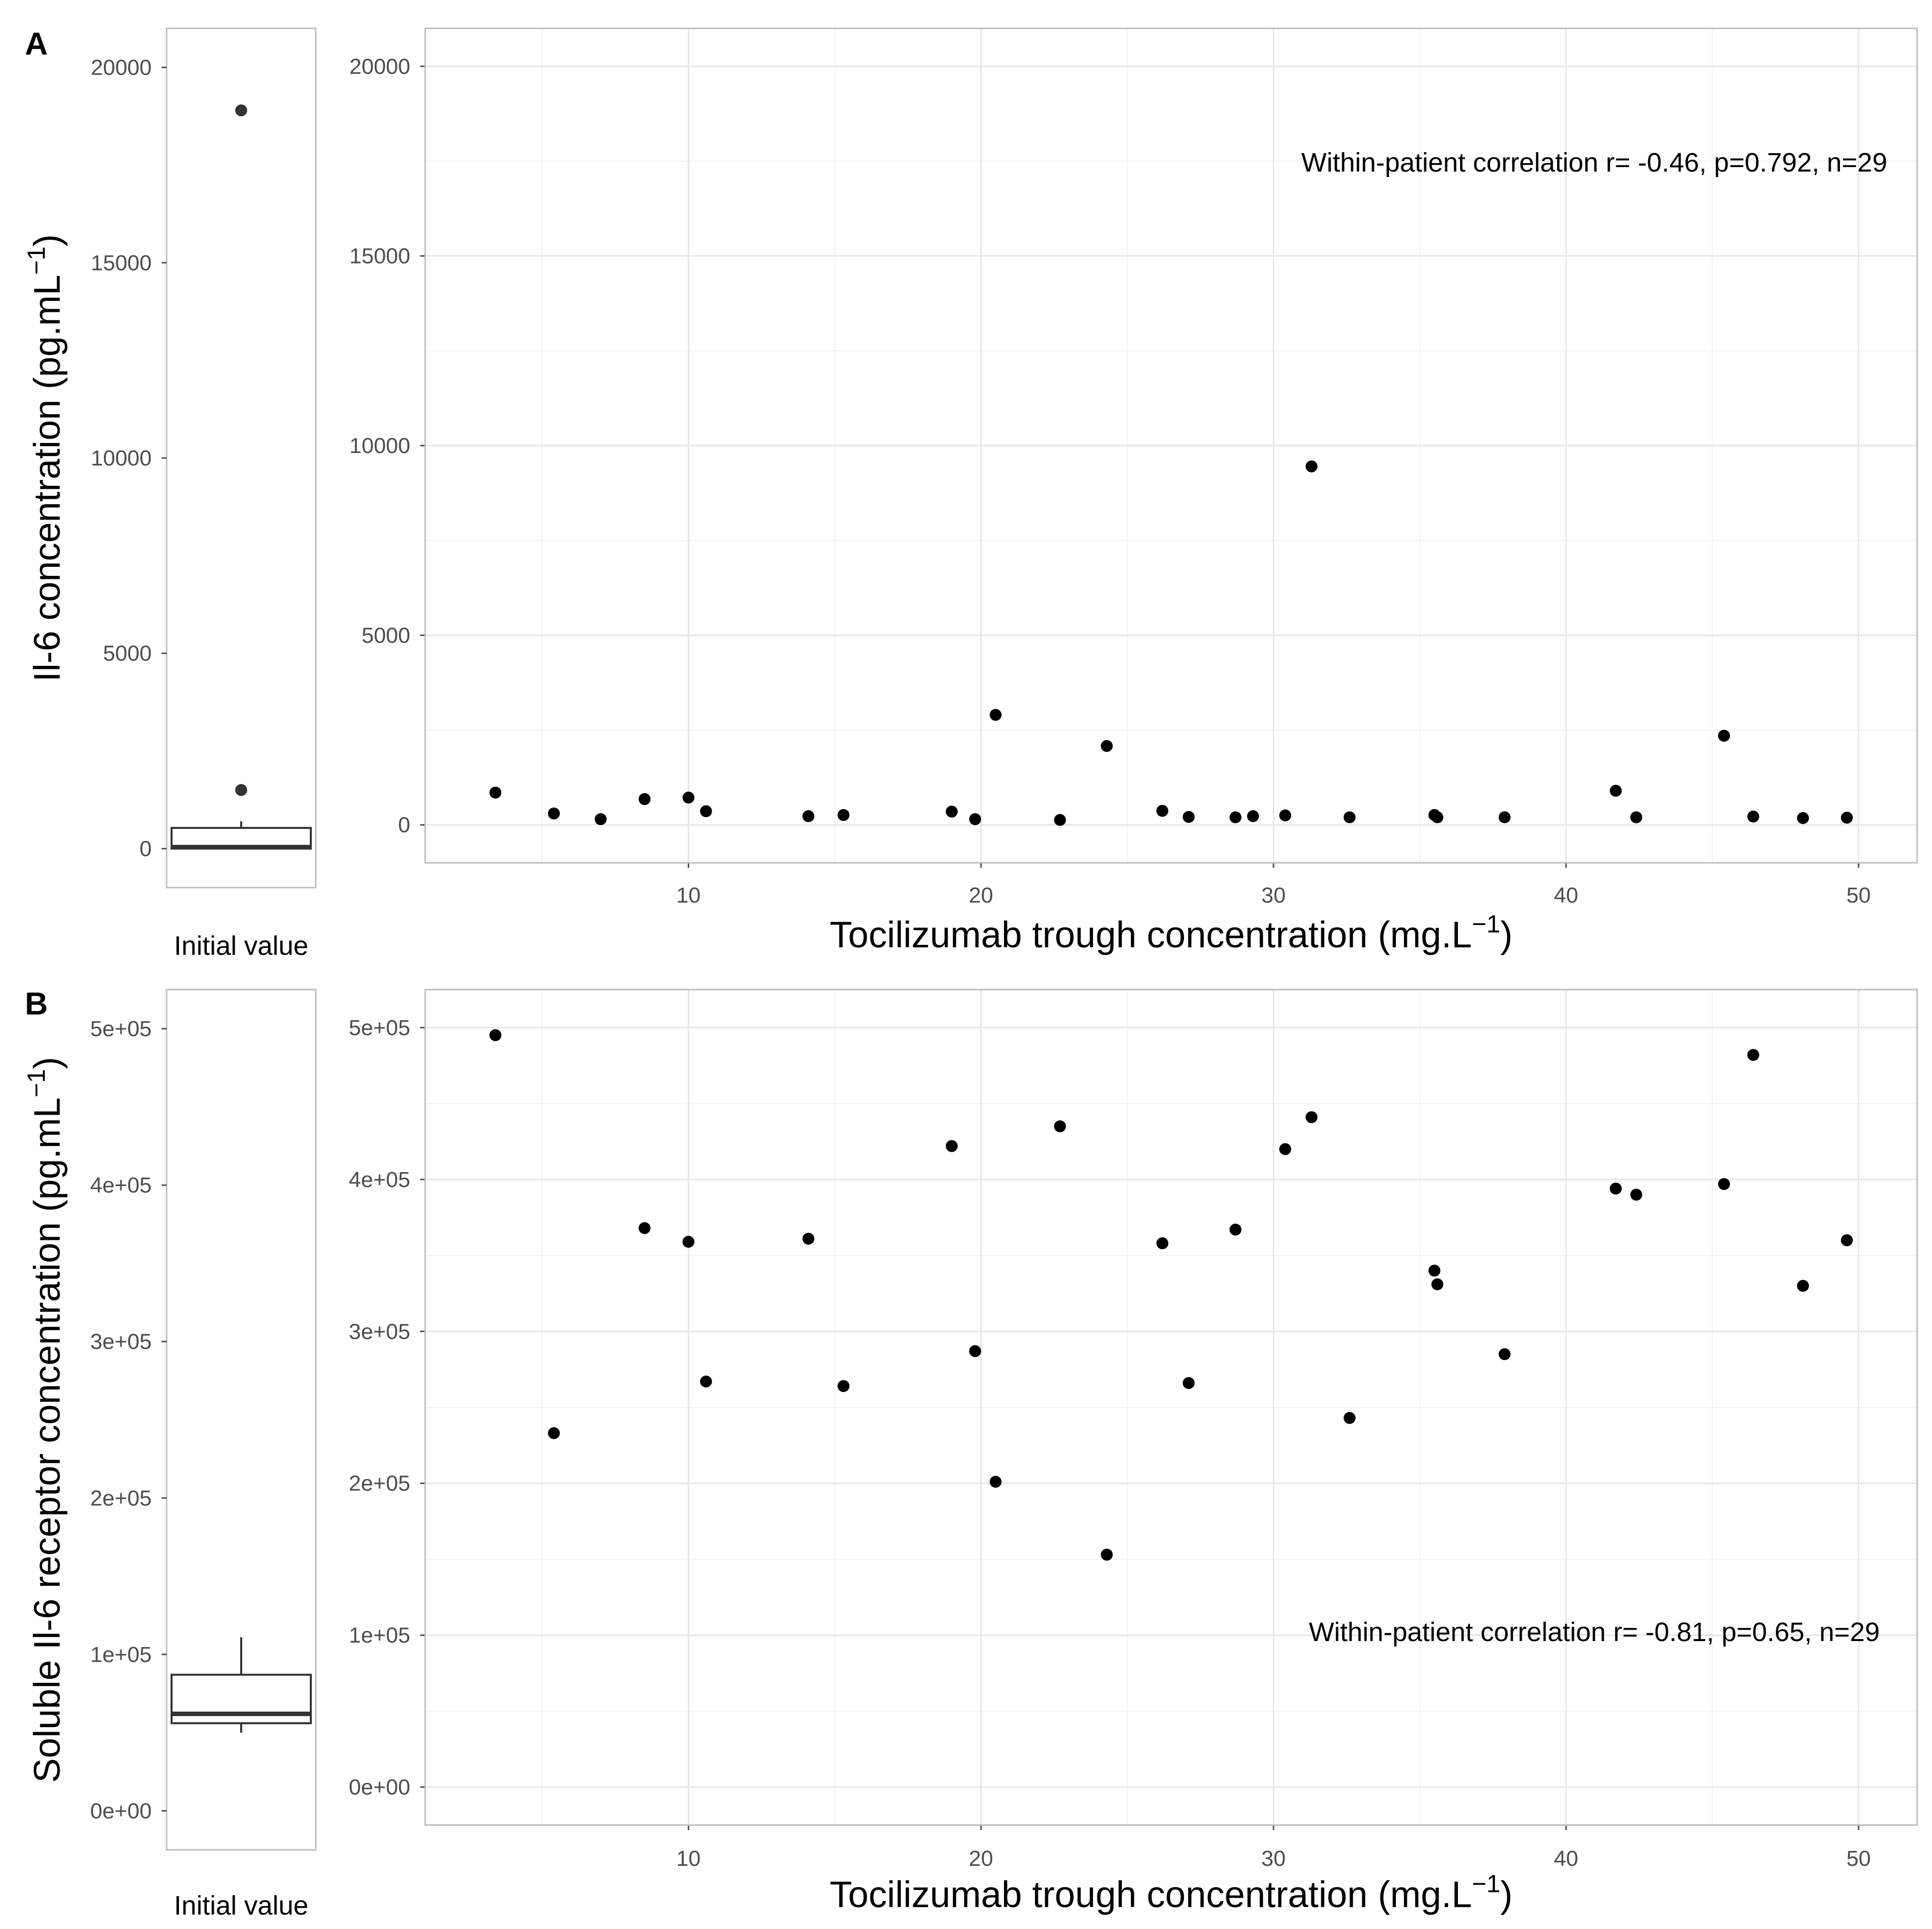  Describe the element at coordinates (121, 458) in the screenshot. I see `panel-a-box-y-tick-label: 10000` at that location.